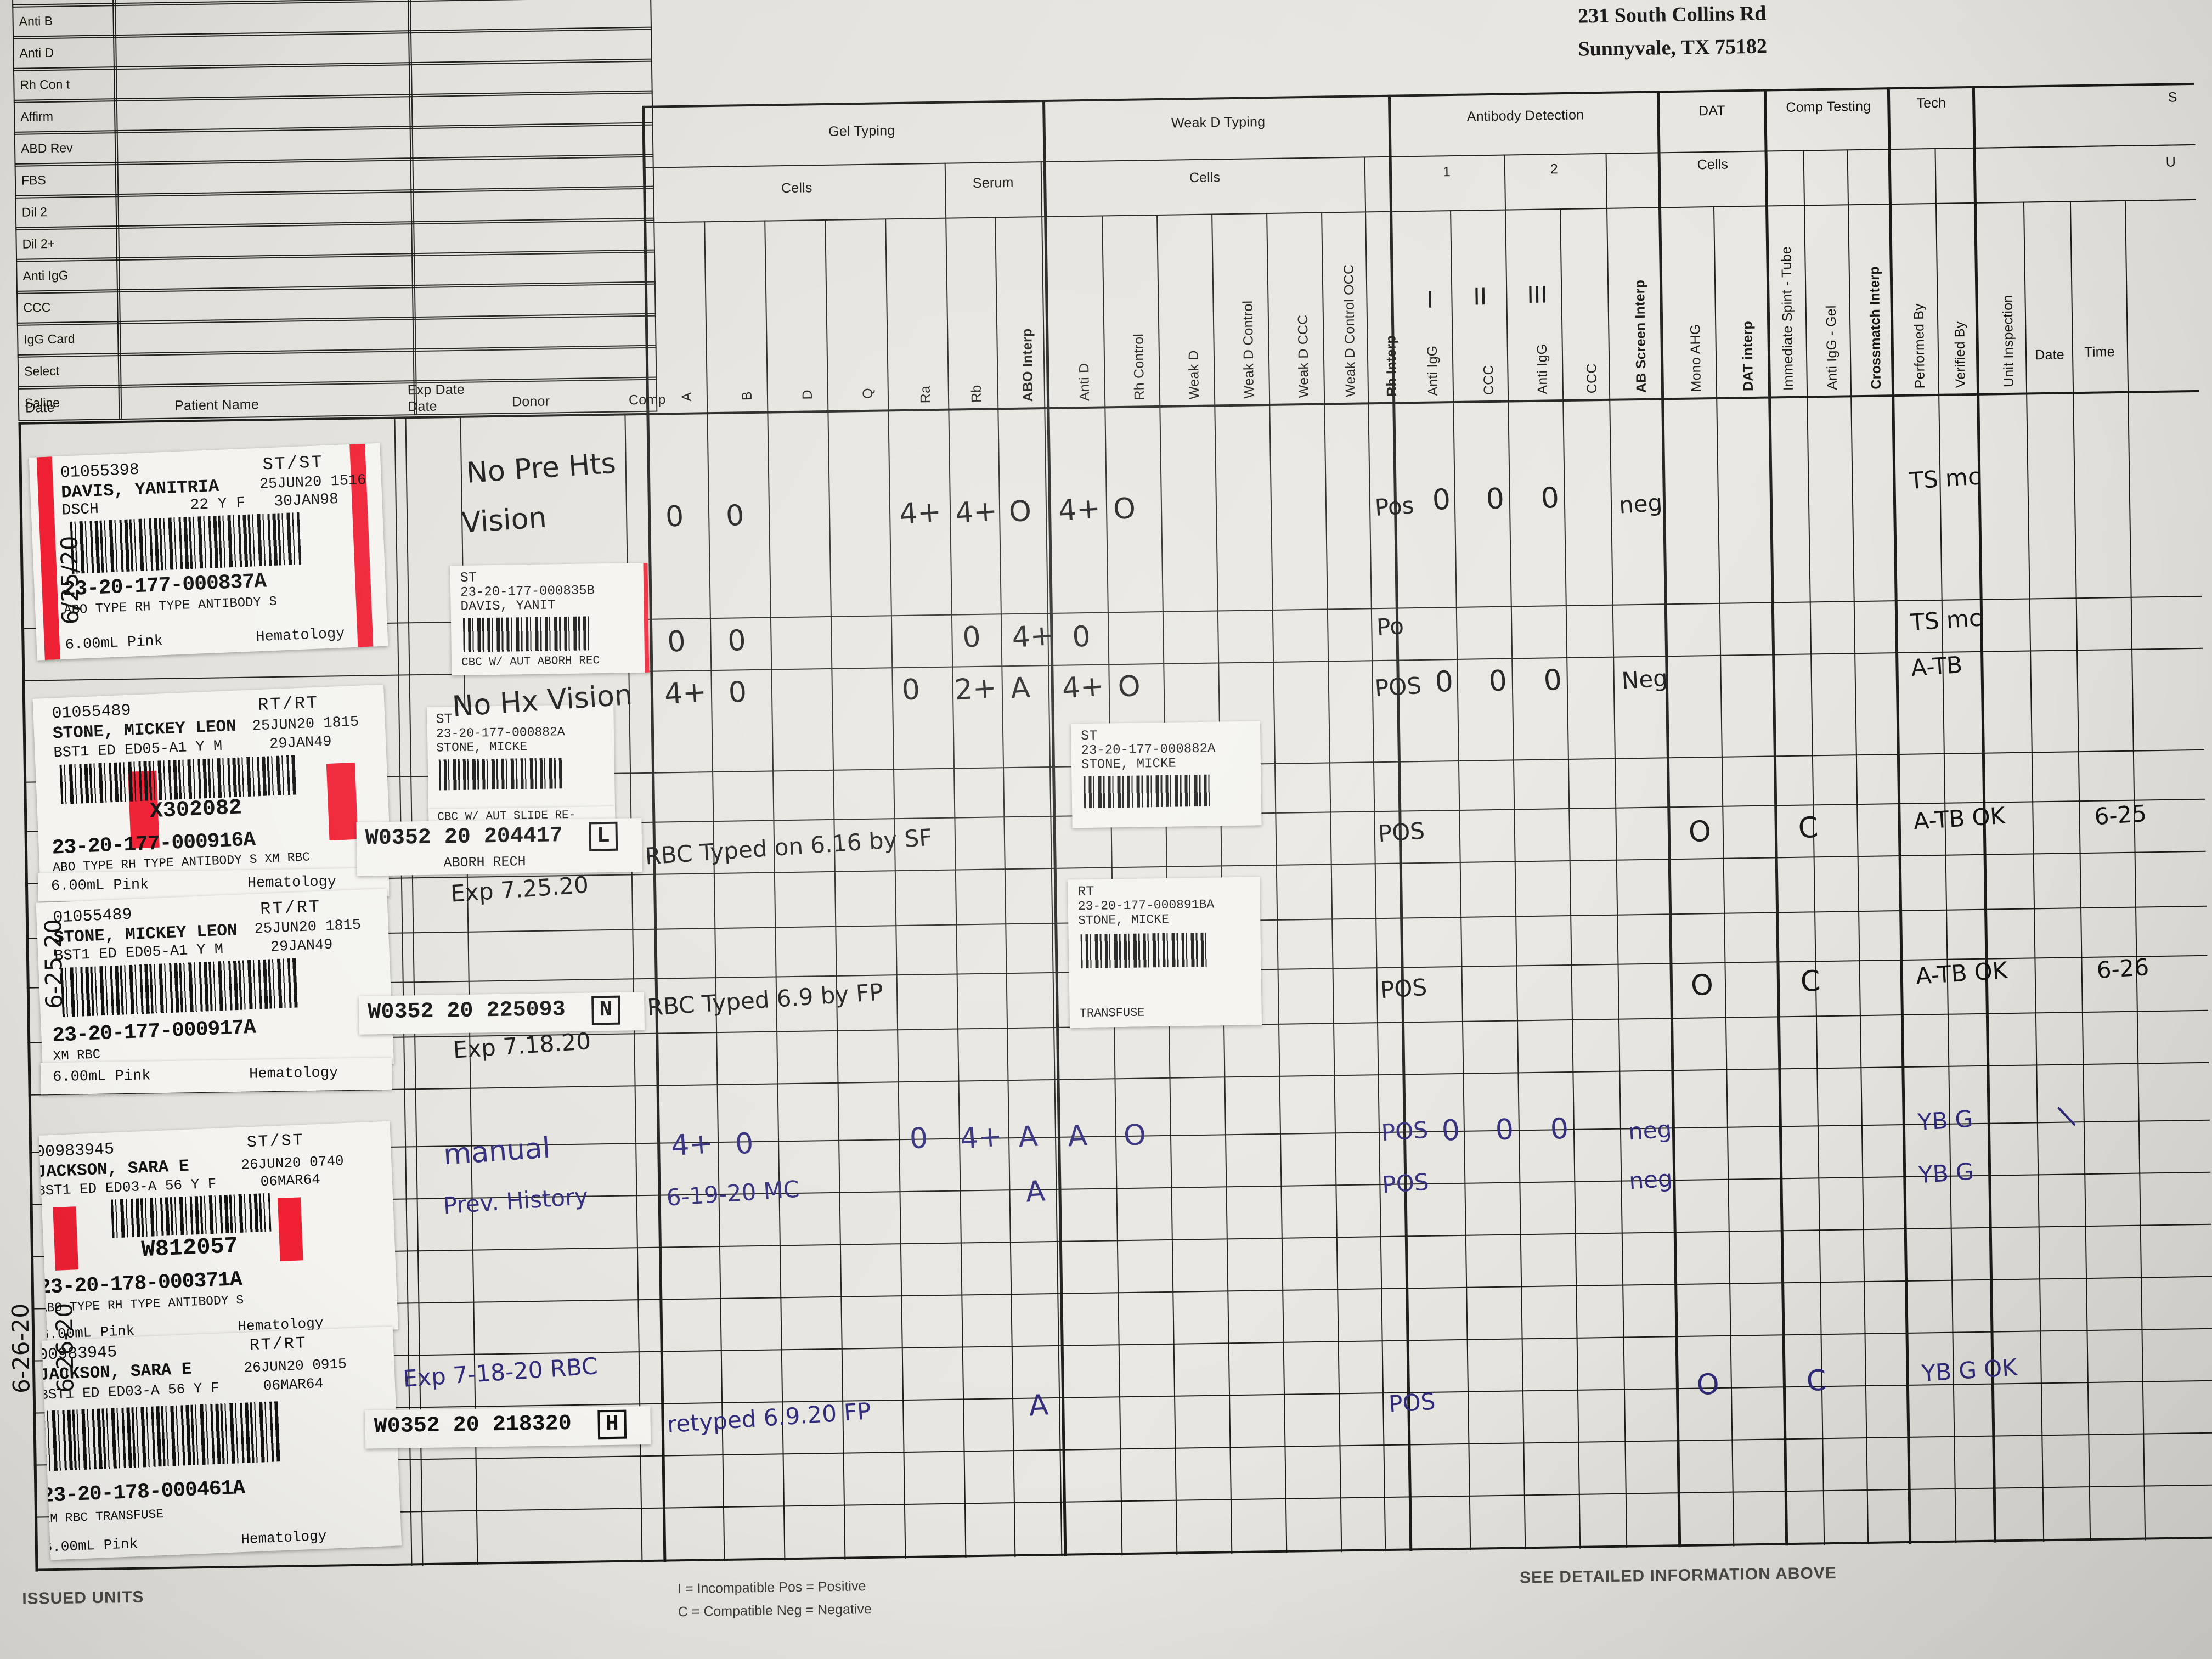  I want to click on donor-unit-number: W0352 20 225093, so click(467, 1011).